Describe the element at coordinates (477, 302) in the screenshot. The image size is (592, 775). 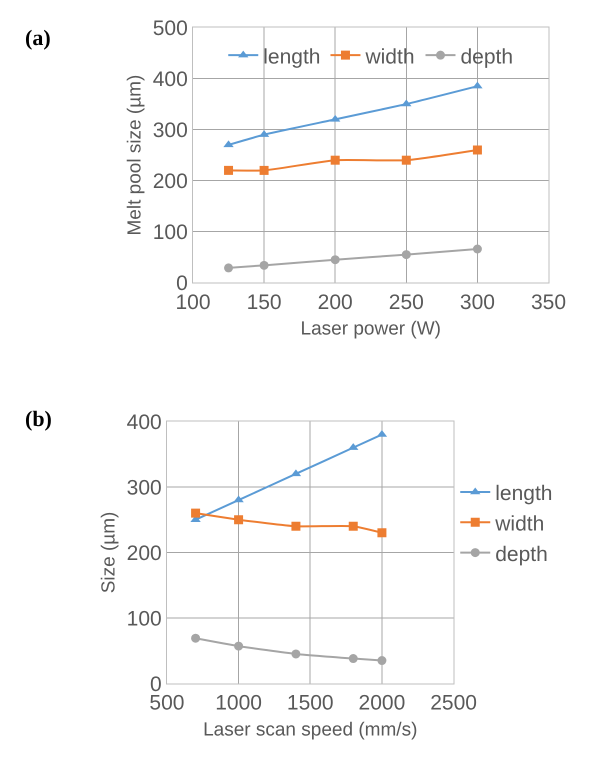
I see `x-tick-label: 300` at that location.